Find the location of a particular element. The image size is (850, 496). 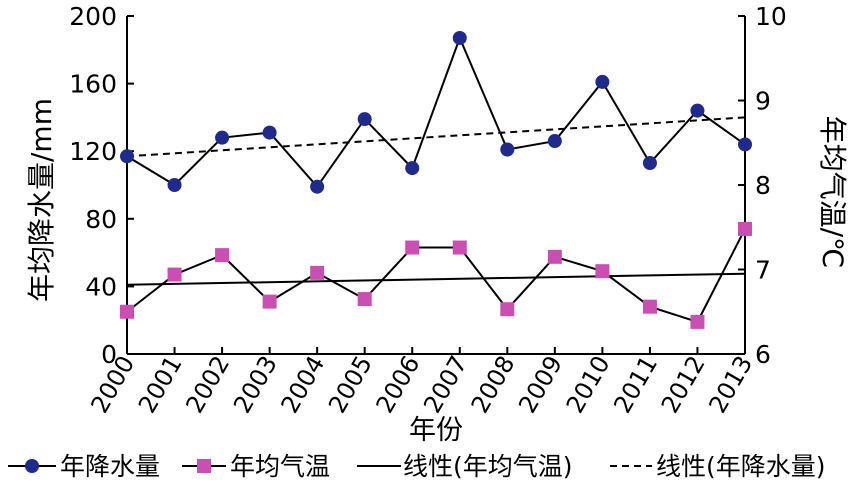

x-tick-label: 2005 is located at coordinates (350, 384).